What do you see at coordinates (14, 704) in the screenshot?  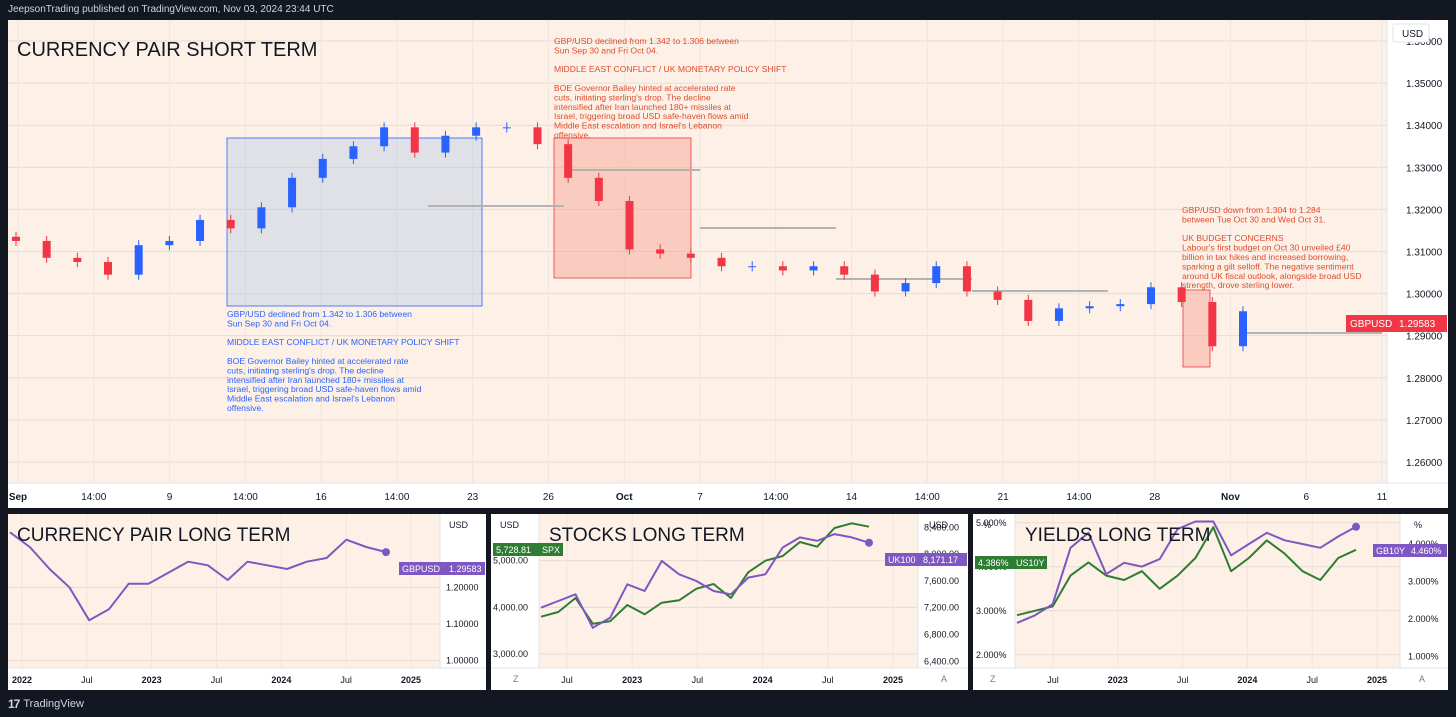 I see `tradingview-logo-icon: 17` at bounding box center [14, 704].